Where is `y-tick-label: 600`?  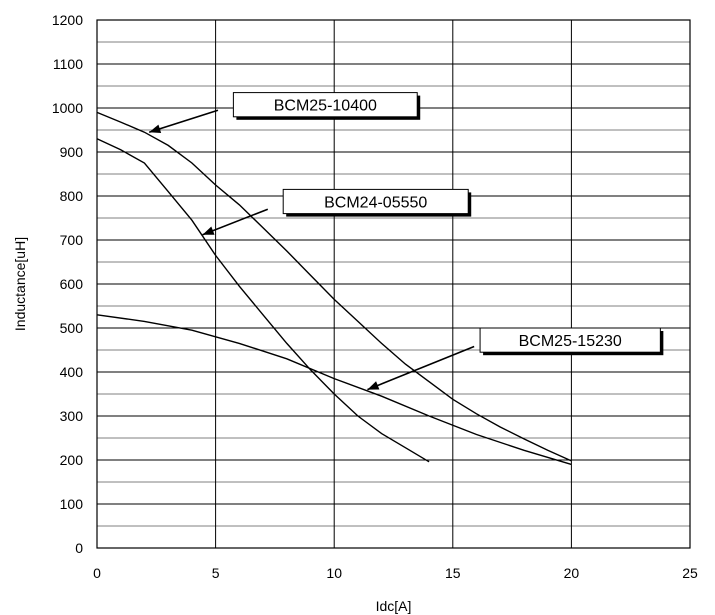
y-tick-label: 600 is located at coordinates (72, 284).